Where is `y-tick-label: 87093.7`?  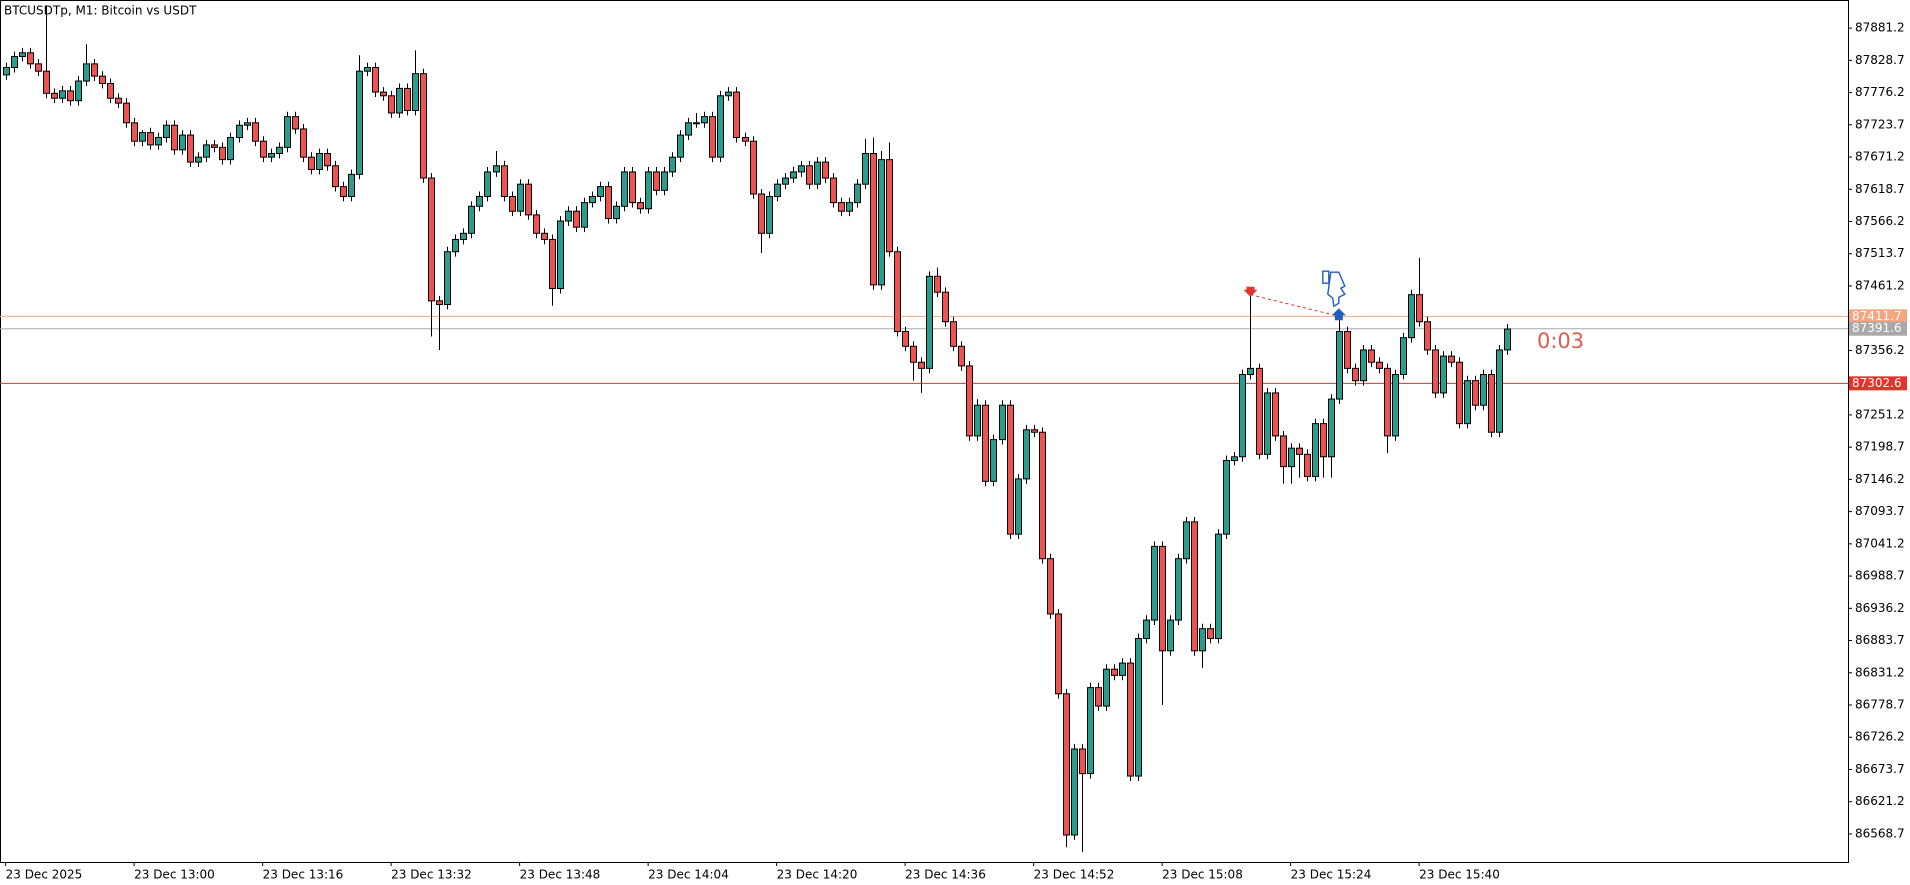 y-tick-label: 87093.7 is located at coordinates (1880, 511).